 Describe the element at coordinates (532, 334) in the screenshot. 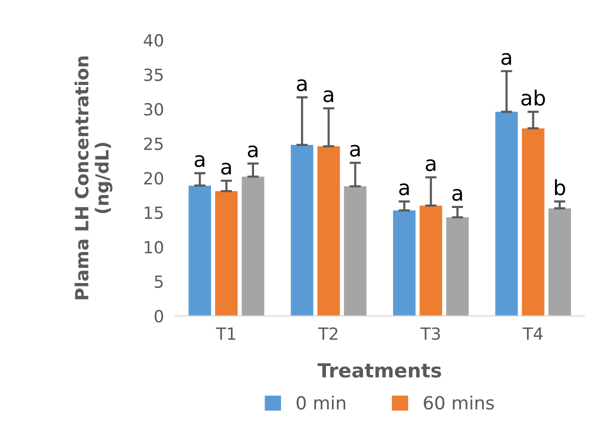

I see `x-tick-label: T4` at that location.